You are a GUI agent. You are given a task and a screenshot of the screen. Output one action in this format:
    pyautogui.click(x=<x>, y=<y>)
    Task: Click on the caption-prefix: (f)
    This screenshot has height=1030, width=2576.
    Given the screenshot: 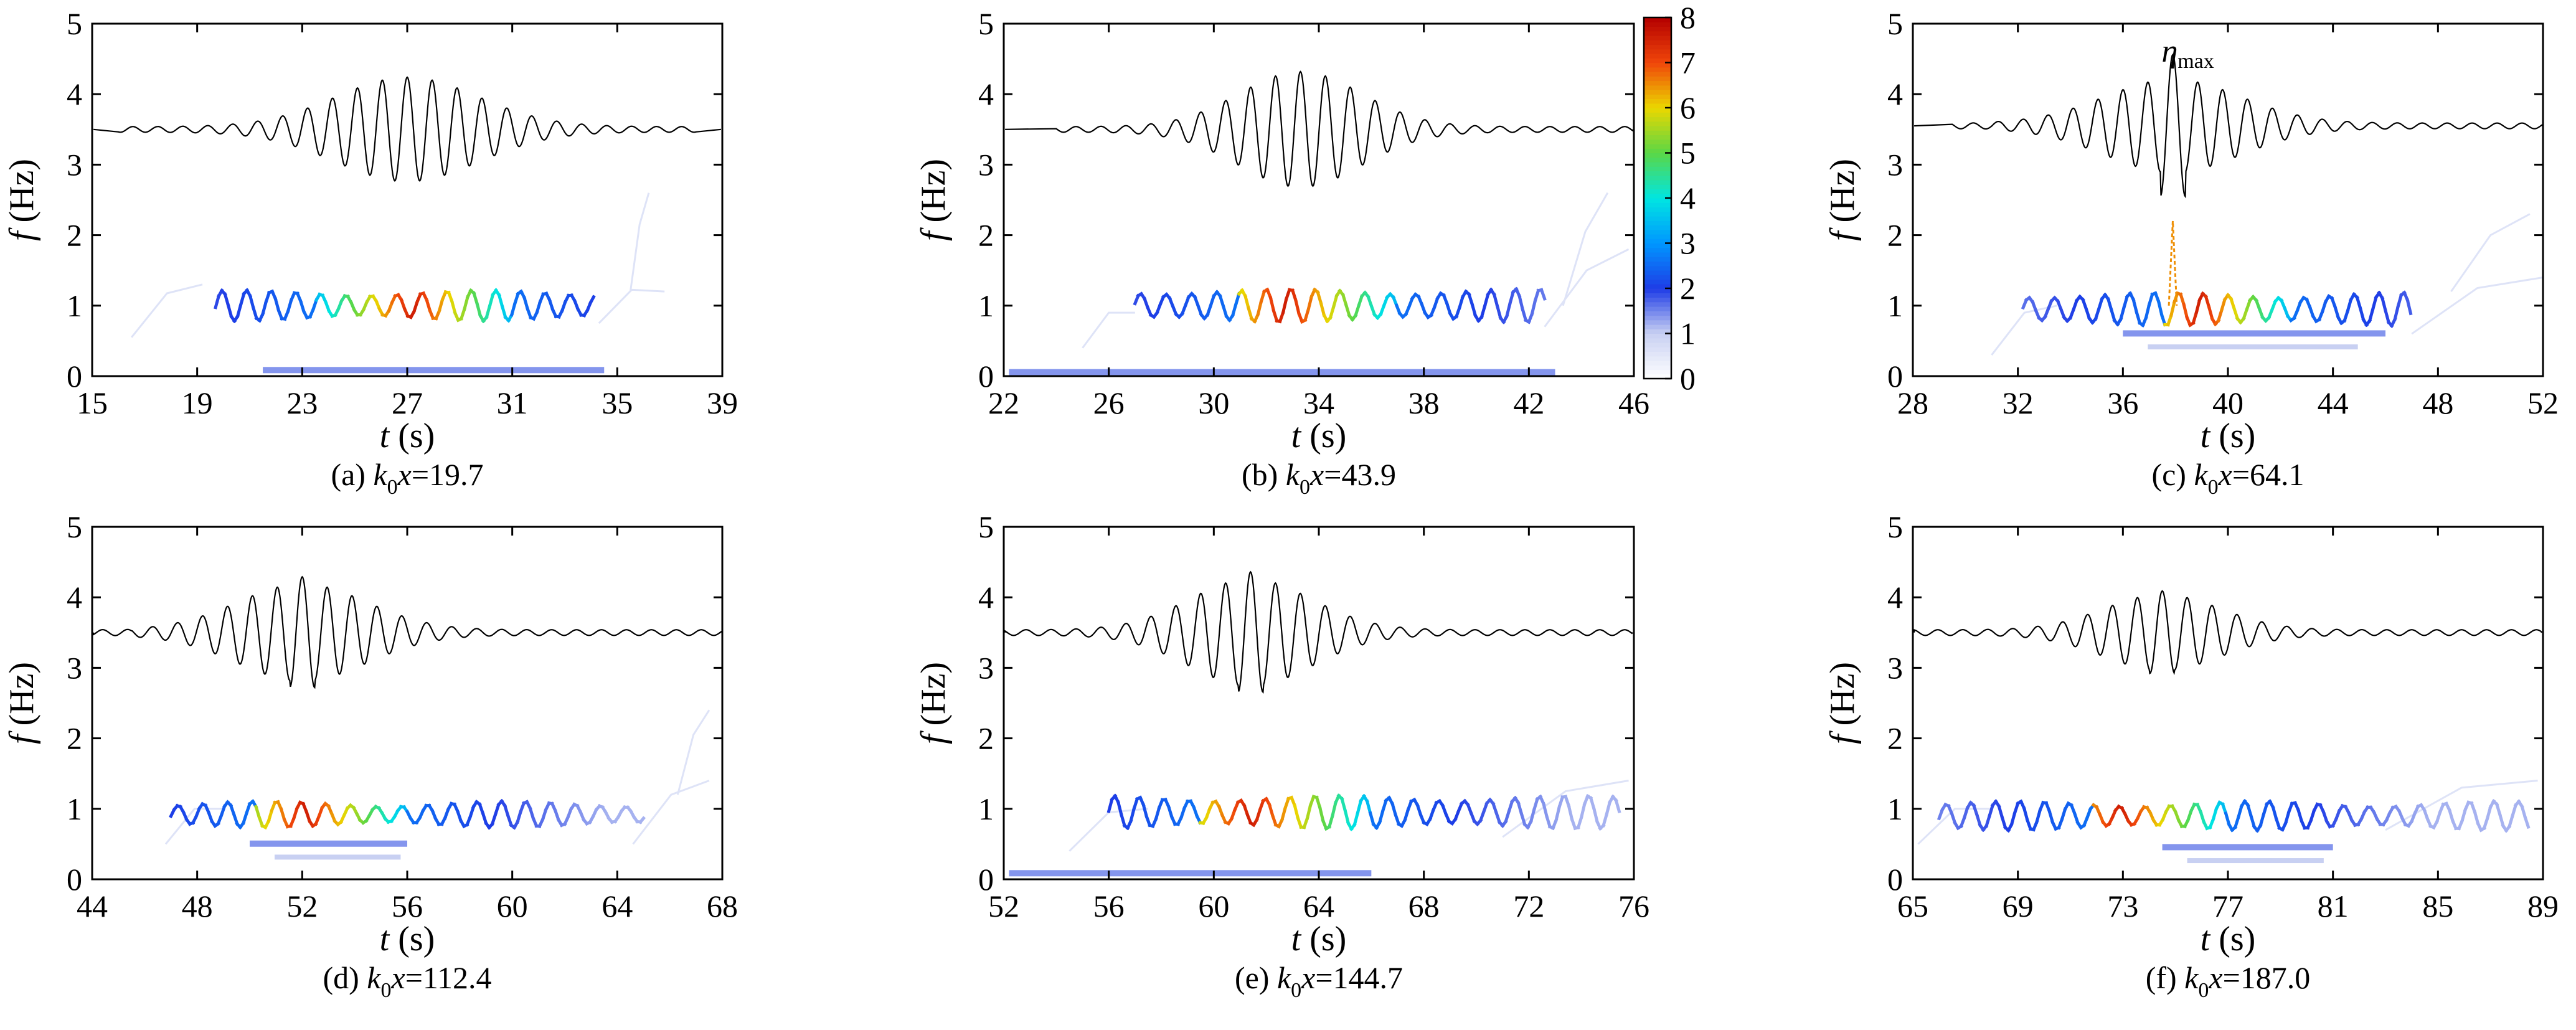 What is the action you would take?
    pyautogui.click(x=2165, y=977)
    